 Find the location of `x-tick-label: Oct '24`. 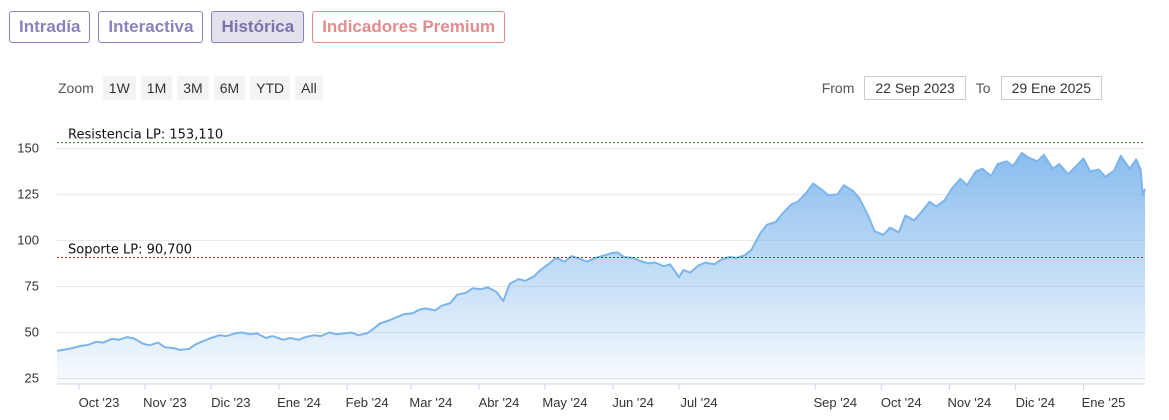

x-tick-label: Oct '24 is located at coordinates (901, 402).